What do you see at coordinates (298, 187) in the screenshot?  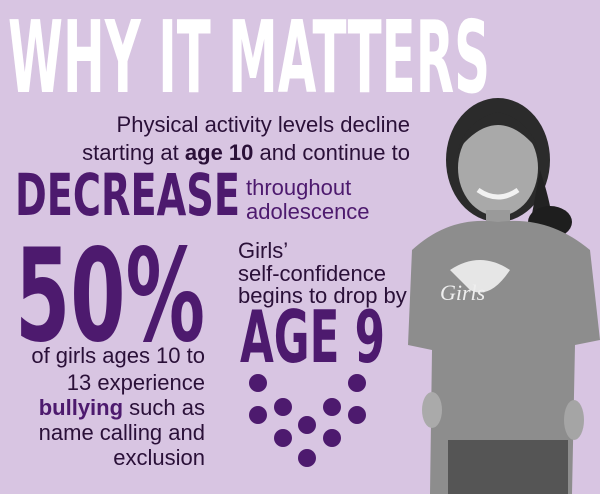 I see `intro-small: throughout` at bounding box center [298, 187].